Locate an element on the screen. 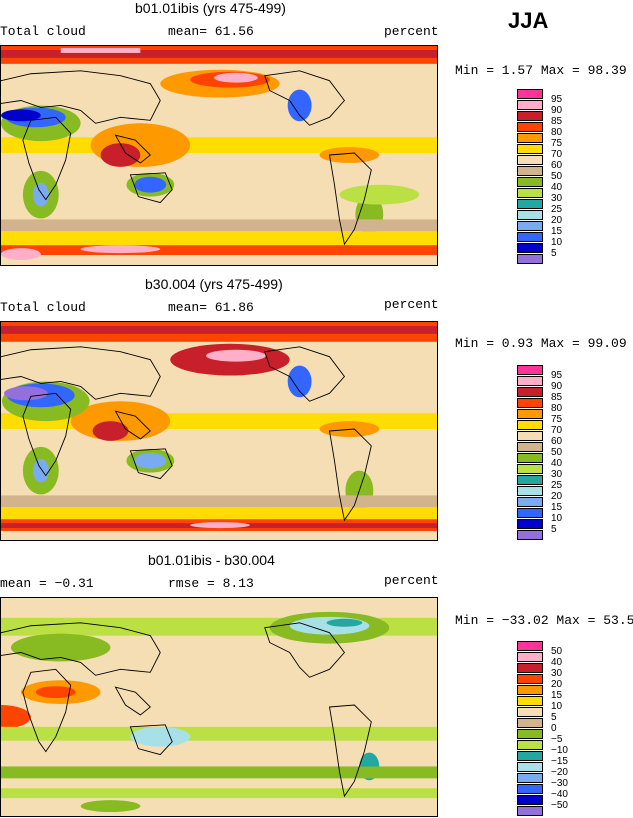  legend-level-label: 0 is located at coordinates (554, 728).